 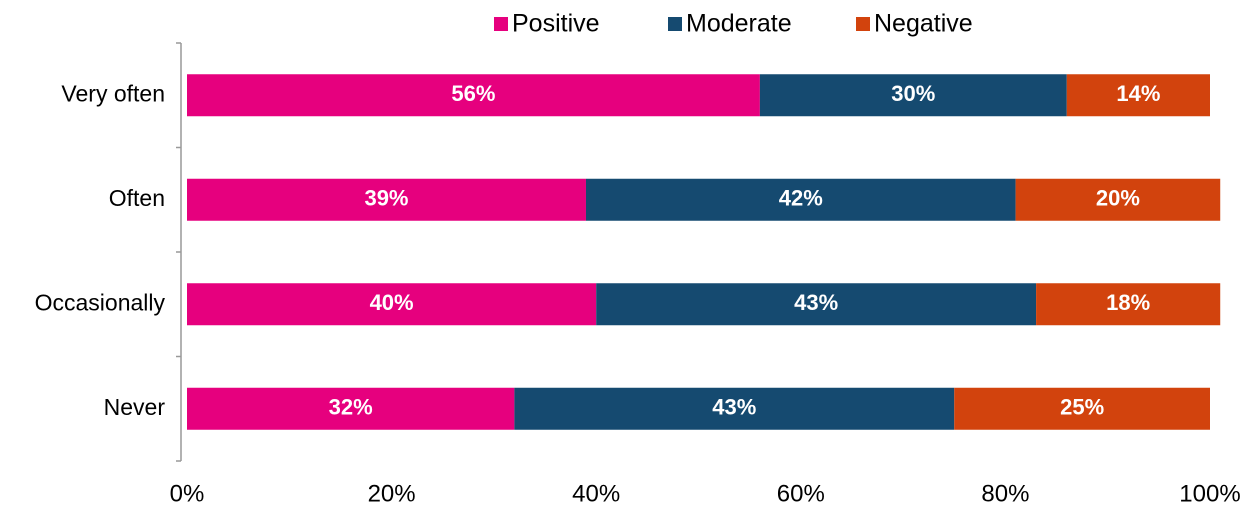 What do you see at coordinates (1005, 493) in the screenshot?
I see `x-tick-label: 80%` at bounding box center [1005, 493].